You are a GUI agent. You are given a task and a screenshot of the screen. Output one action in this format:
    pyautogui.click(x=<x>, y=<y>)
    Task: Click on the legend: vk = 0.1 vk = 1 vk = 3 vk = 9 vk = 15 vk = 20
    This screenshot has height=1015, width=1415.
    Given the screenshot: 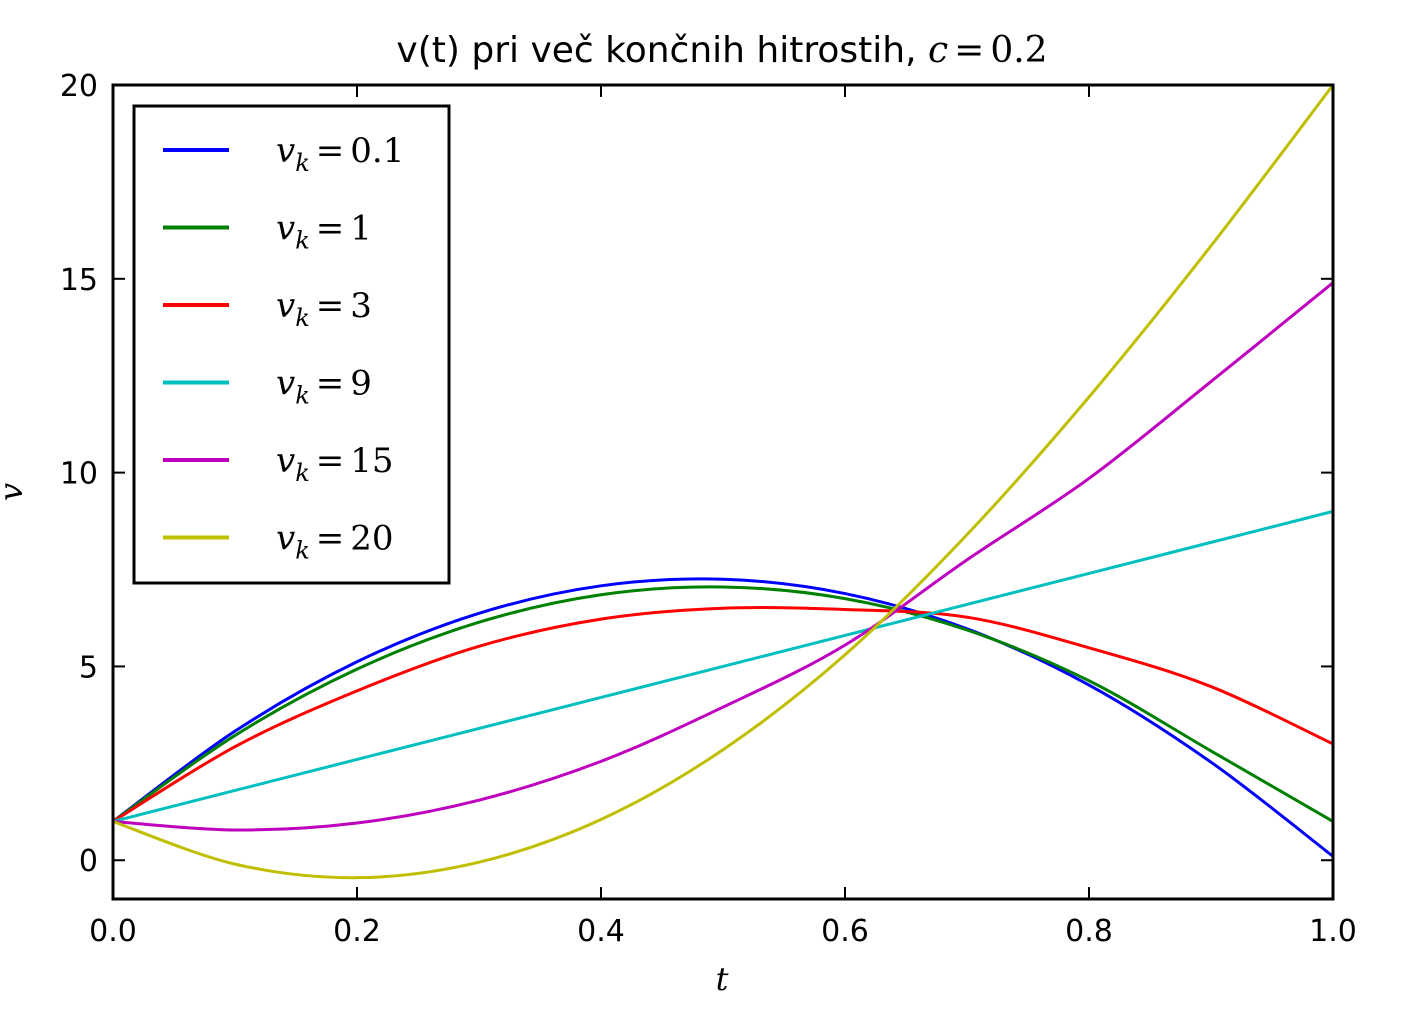 What is the action you would take?
    pyautogui.click(x=291, y=344)
    